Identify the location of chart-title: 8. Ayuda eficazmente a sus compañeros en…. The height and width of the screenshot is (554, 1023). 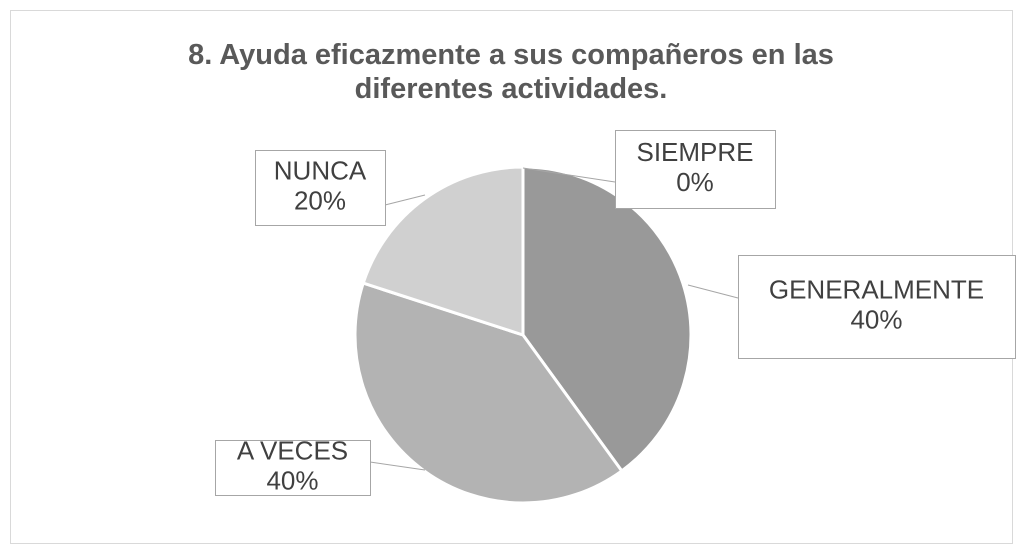
(511, 72).